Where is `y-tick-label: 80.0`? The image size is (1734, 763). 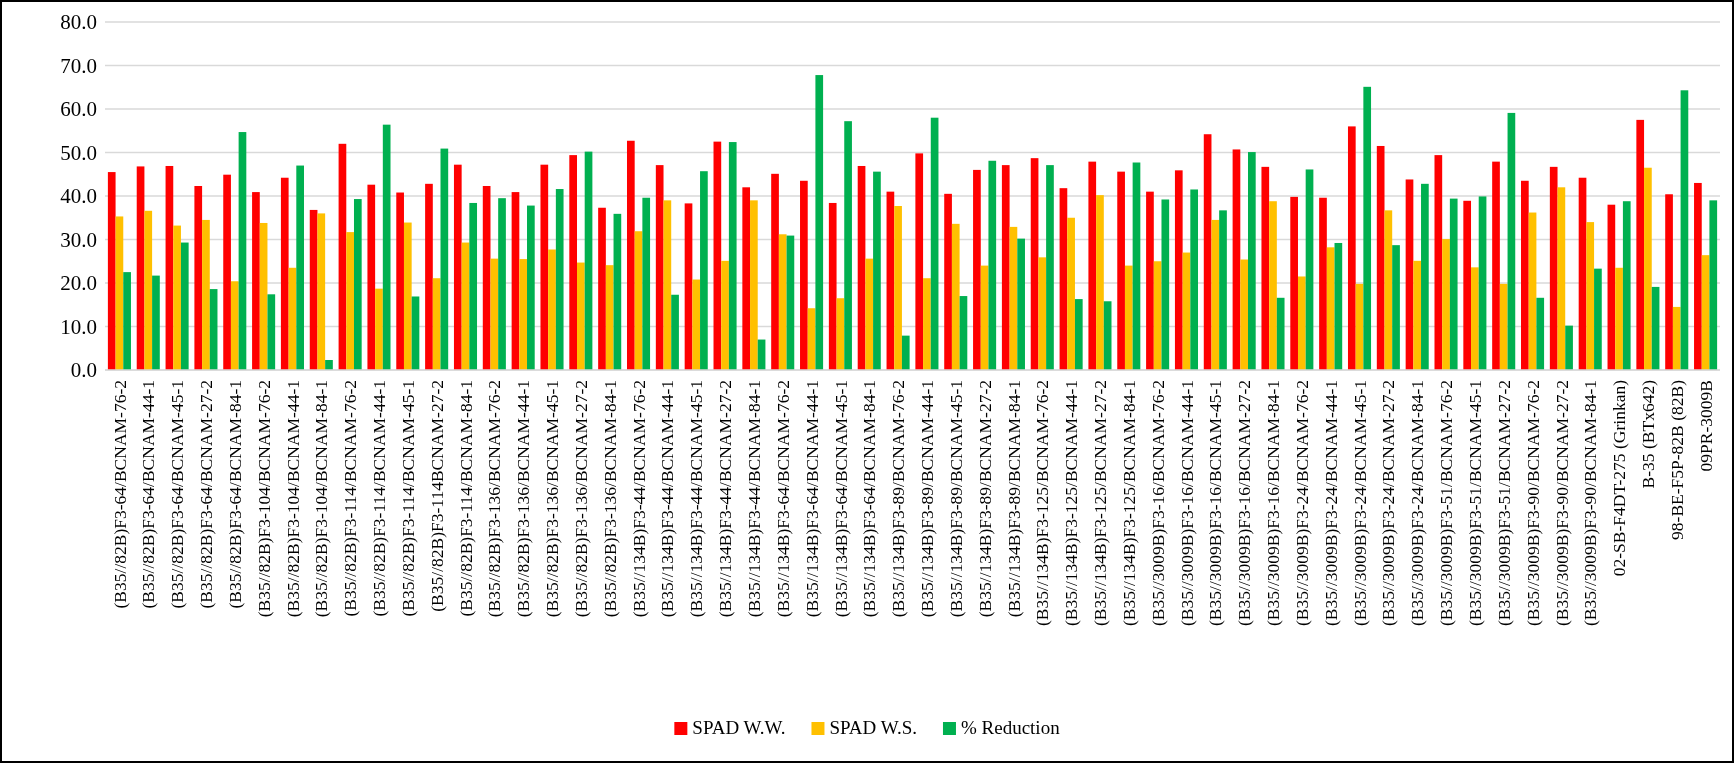
y-tick-label: 80.0 is located at coordinates (78, 22).